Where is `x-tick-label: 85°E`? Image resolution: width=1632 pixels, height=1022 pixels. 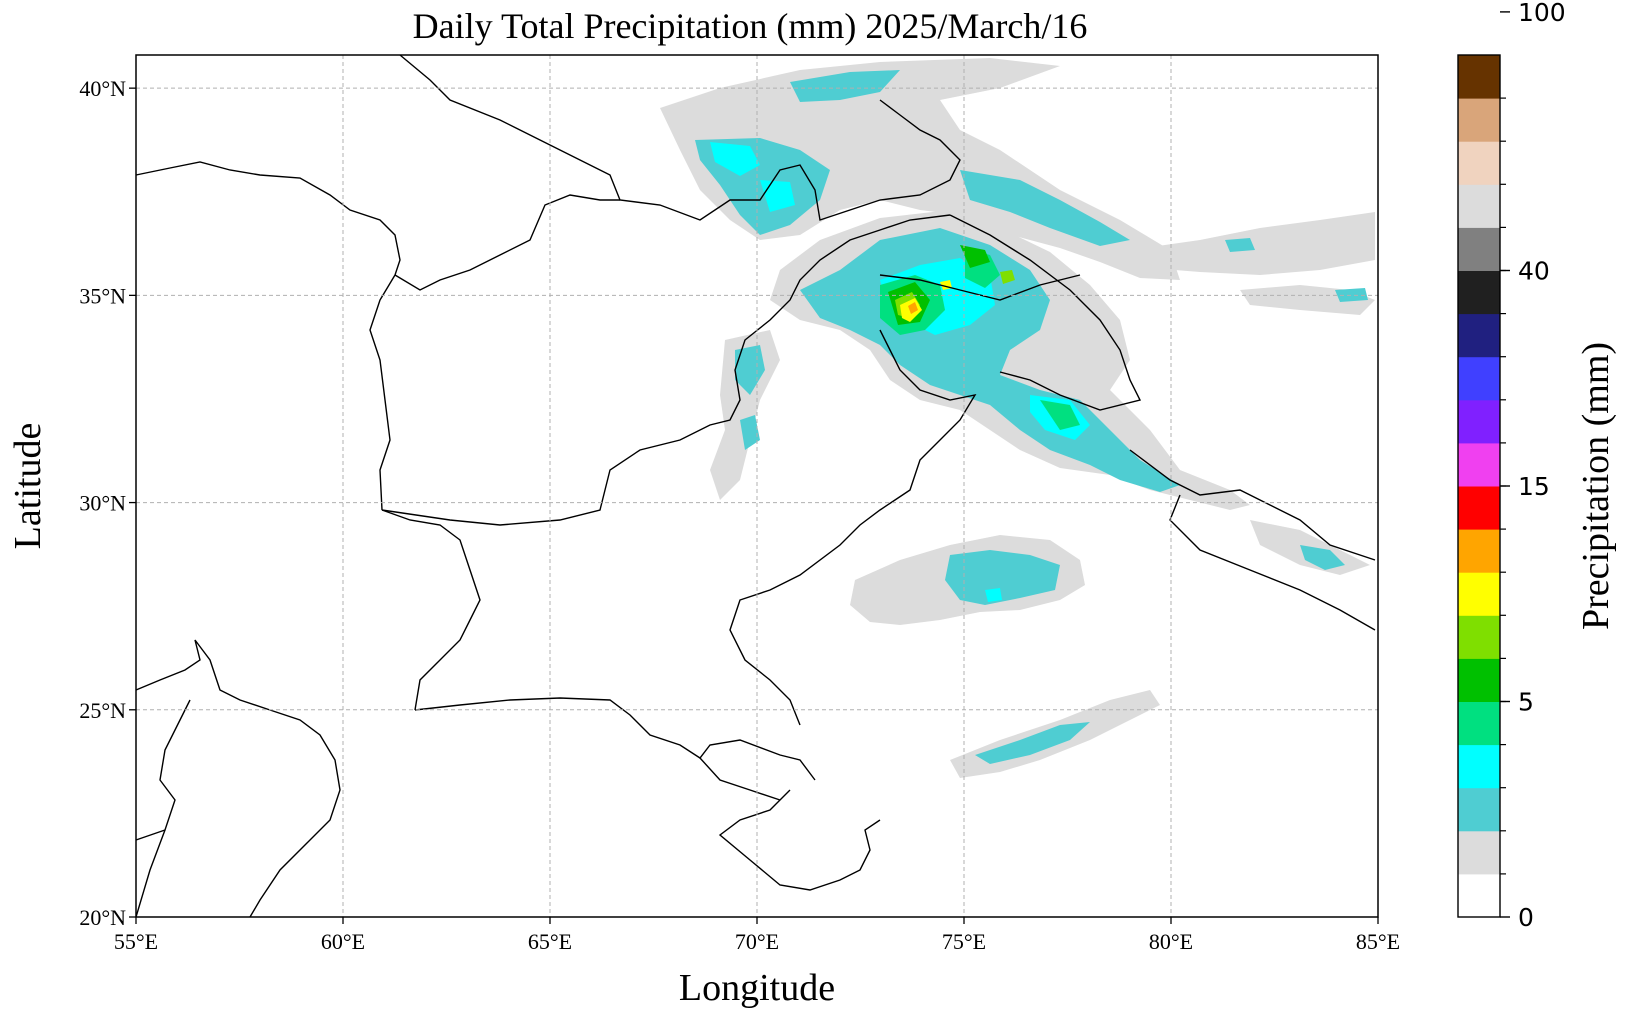 x-tick-label: 85°E is located at coordinates (1378, 941).